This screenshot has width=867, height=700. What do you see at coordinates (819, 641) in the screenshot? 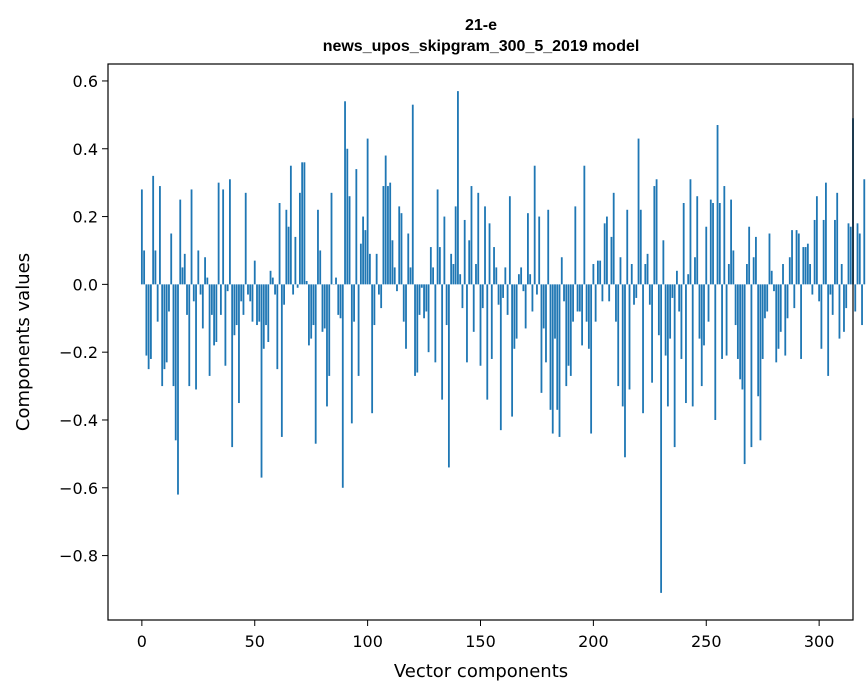
I see `x-tick-label: 300` at bounding box center [819, 641].